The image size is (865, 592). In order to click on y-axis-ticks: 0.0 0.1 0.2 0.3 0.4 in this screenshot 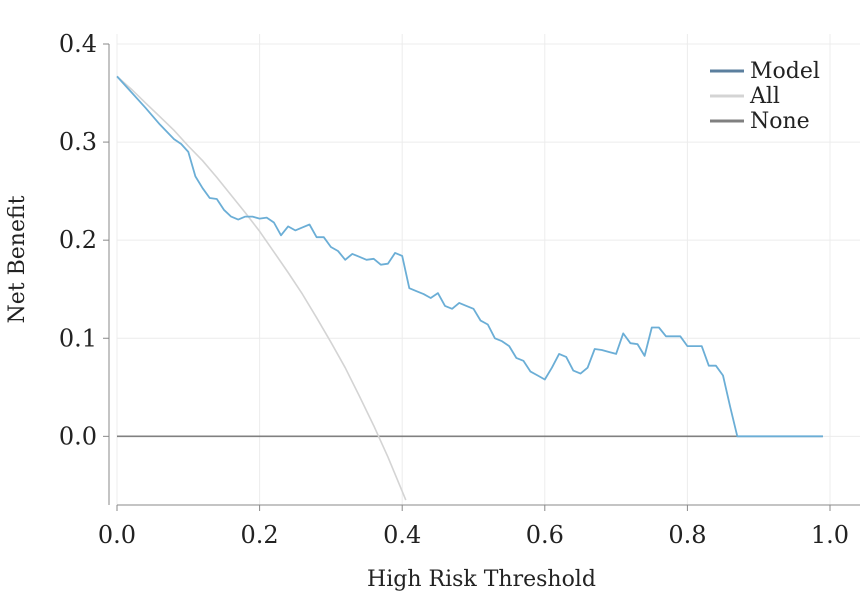, I will do `click(84, 240)`.